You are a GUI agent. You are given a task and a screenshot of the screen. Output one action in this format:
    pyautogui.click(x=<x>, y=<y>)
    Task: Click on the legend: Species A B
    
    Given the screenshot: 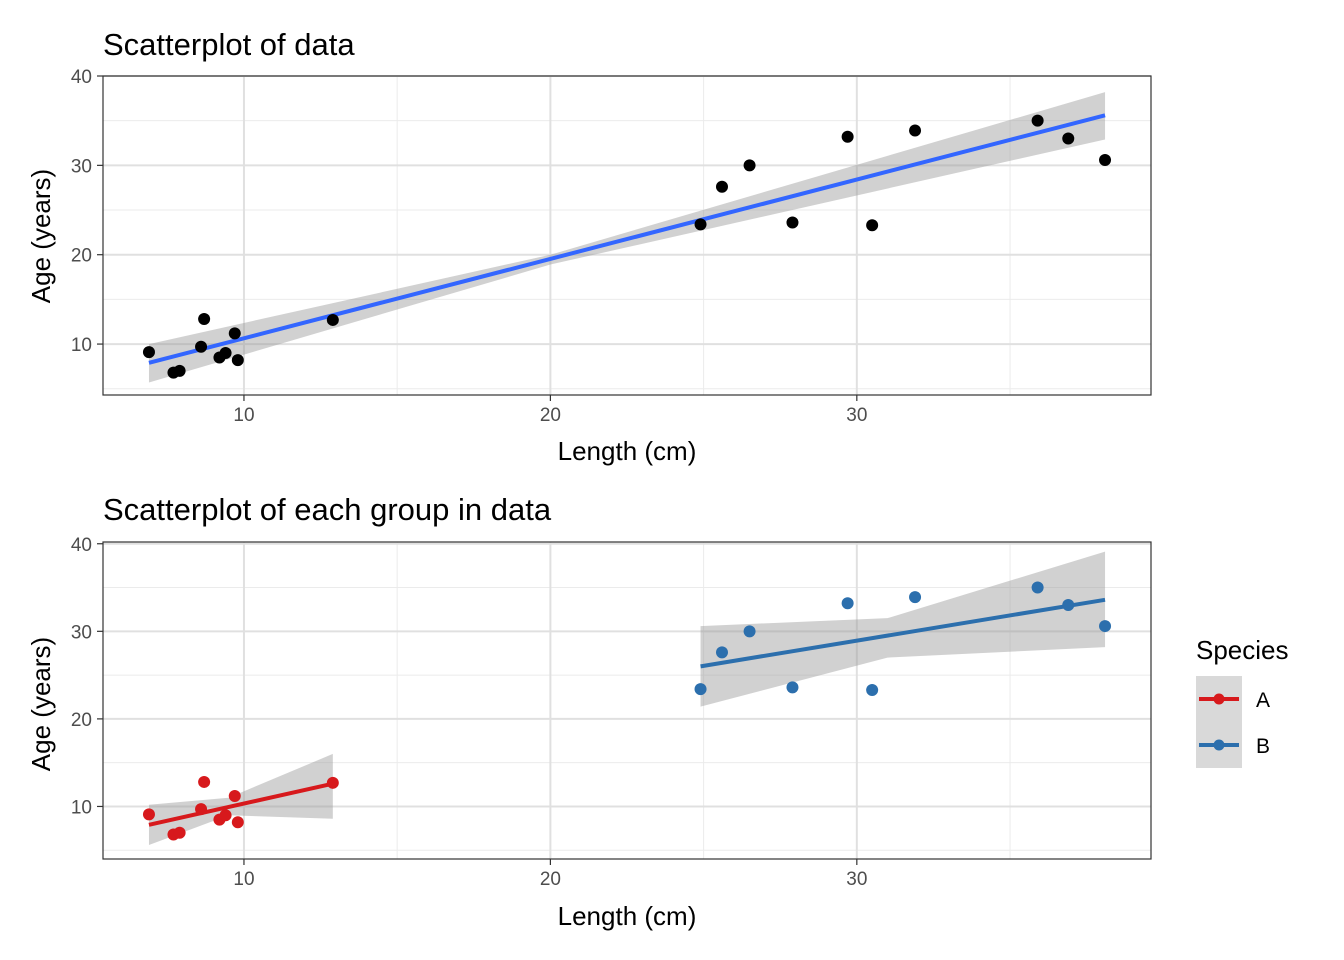 What is the action you would take?
    pyautogui.click(x=1242, y=701)
    